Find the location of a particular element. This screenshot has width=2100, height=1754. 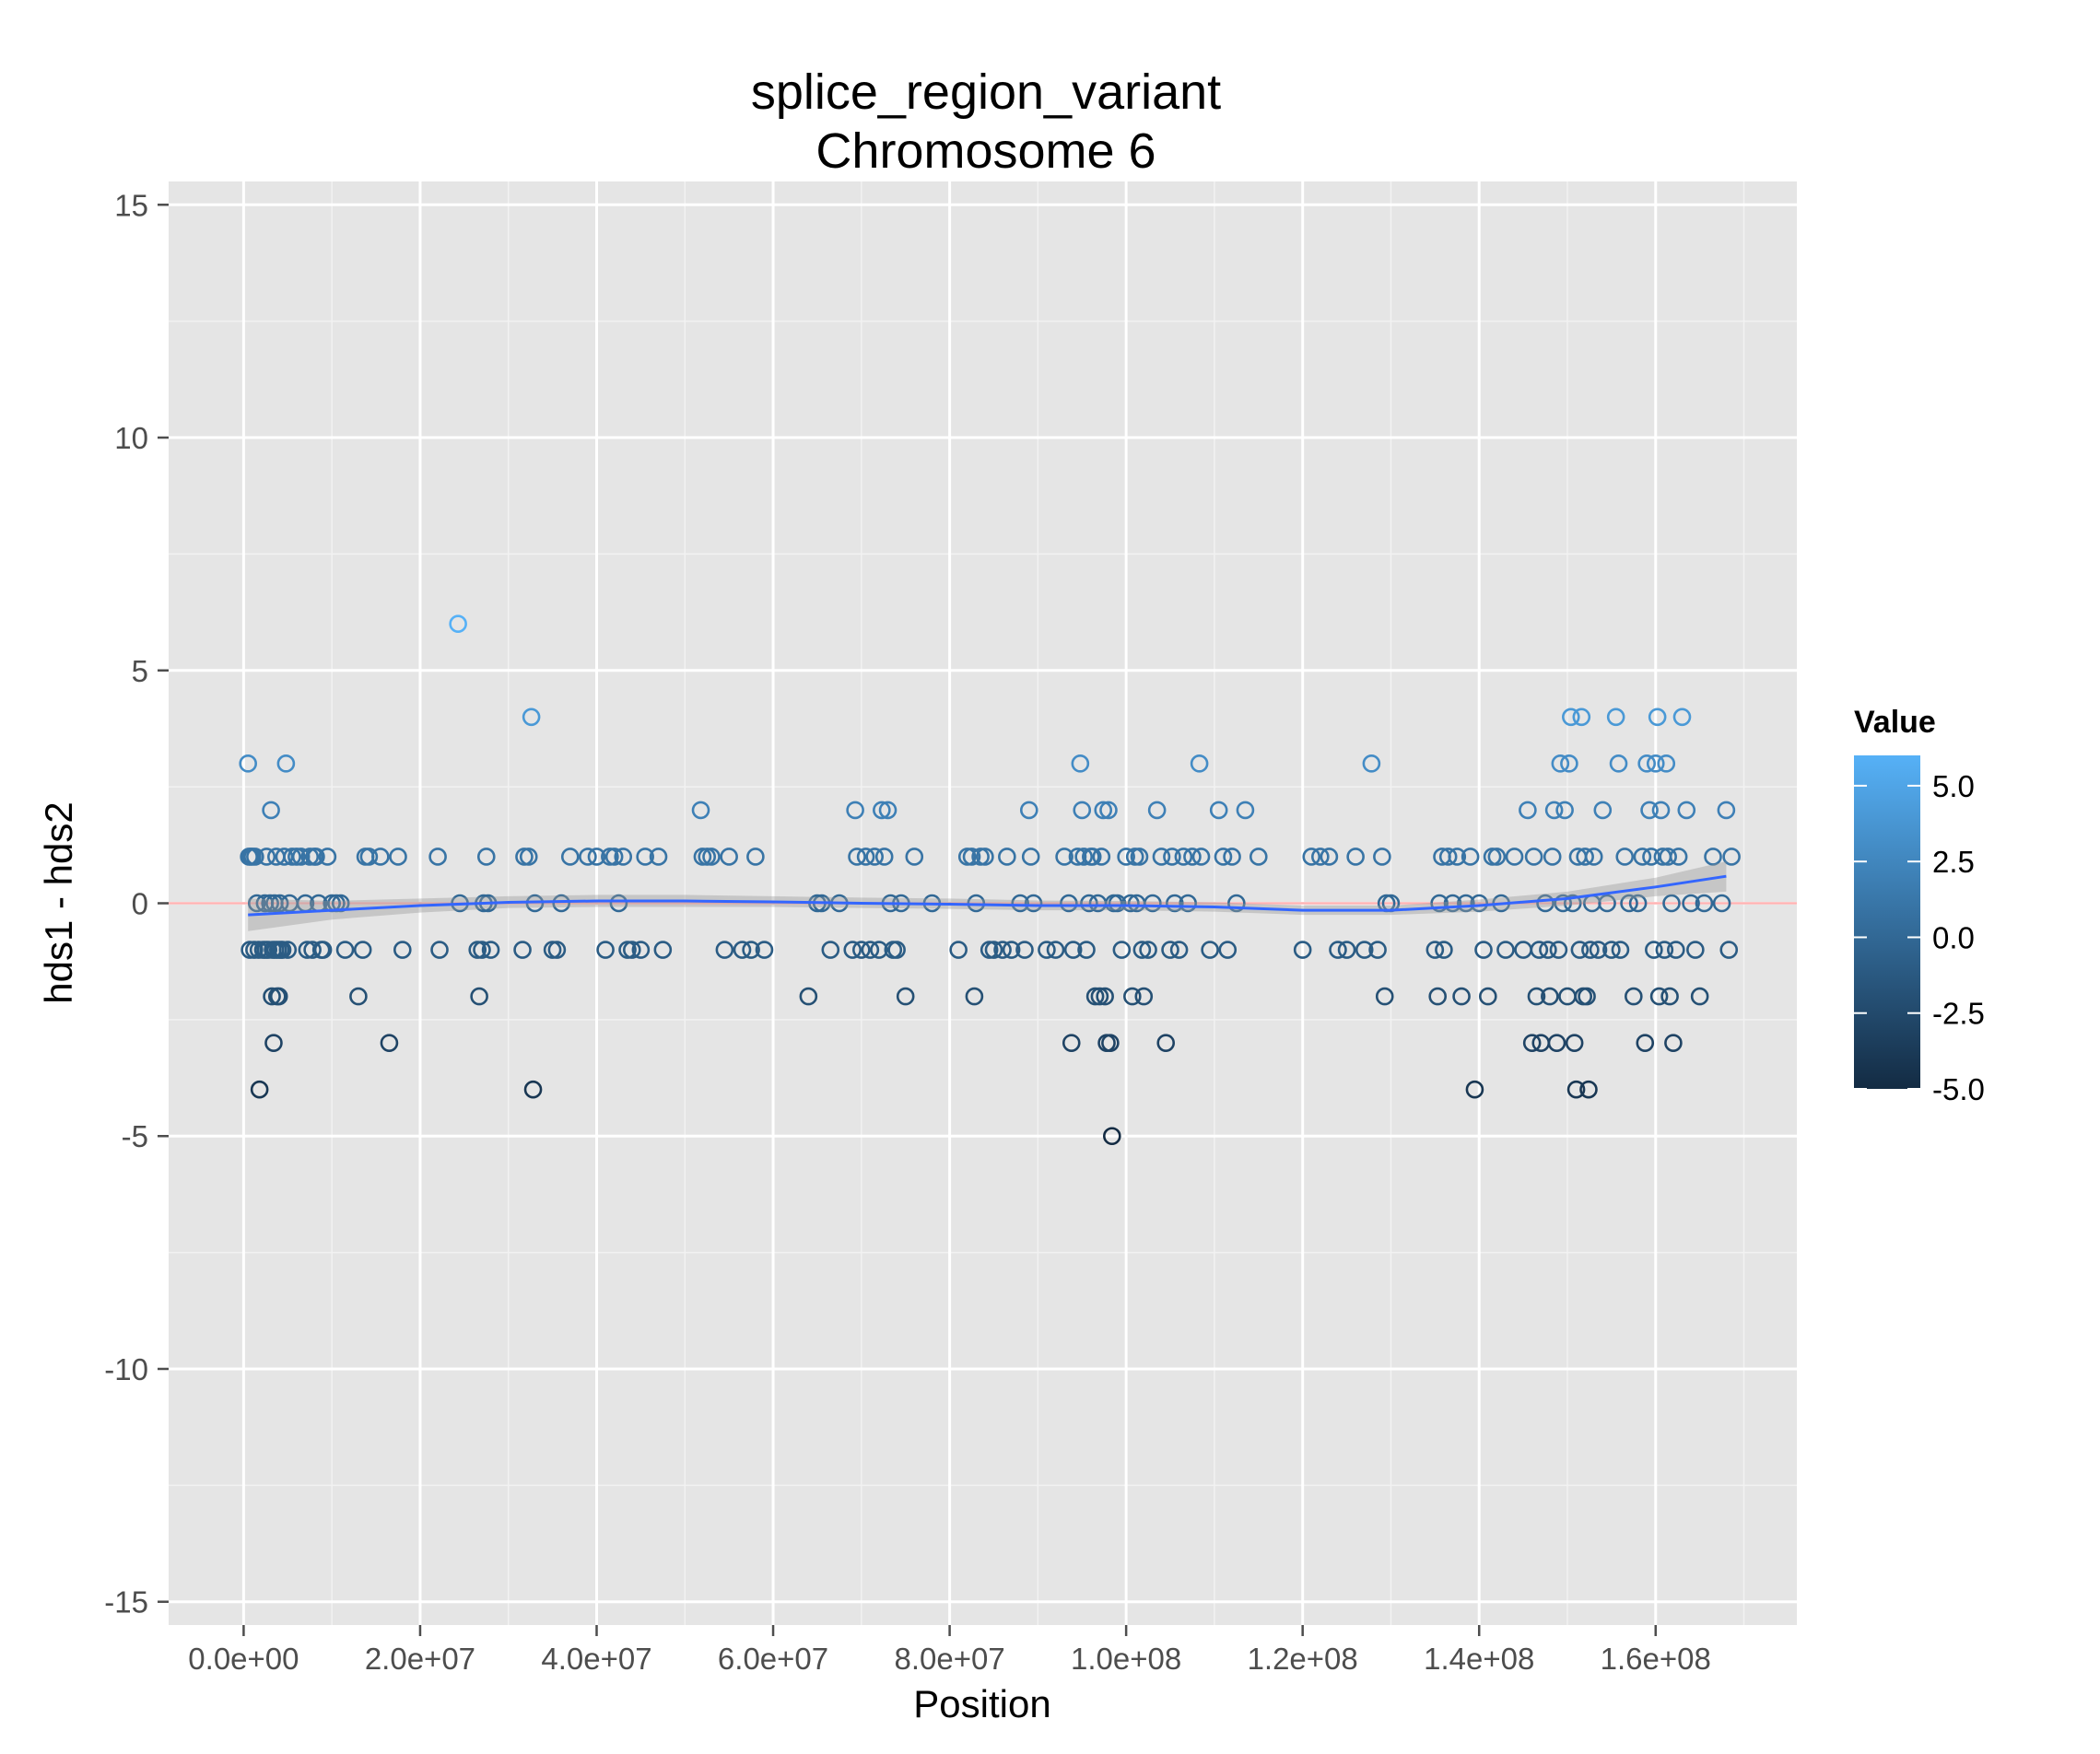

x-axis-title: Position is located at coordinates (982, 1703).